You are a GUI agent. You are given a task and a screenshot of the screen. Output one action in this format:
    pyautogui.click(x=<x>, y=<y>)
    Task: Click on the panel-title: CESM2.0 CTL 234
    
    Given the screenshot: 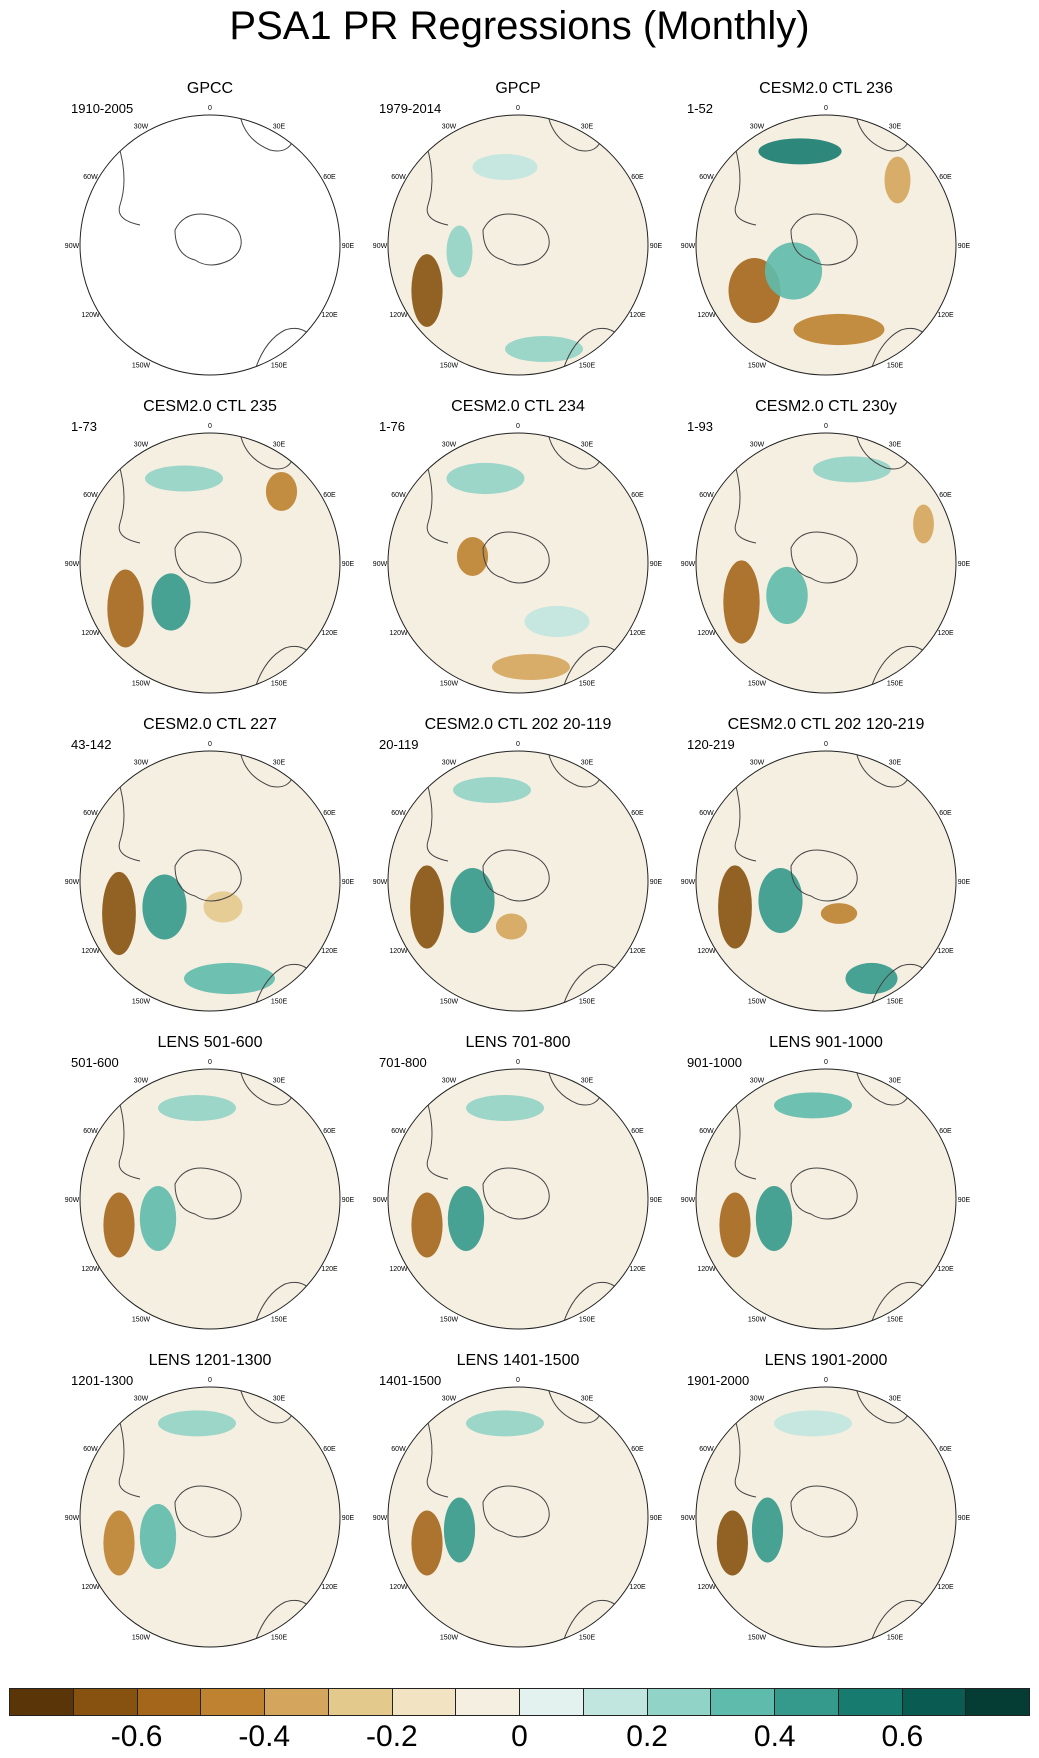 What is the action you would take?
    pyautogui.click(x=518, y=406)
    